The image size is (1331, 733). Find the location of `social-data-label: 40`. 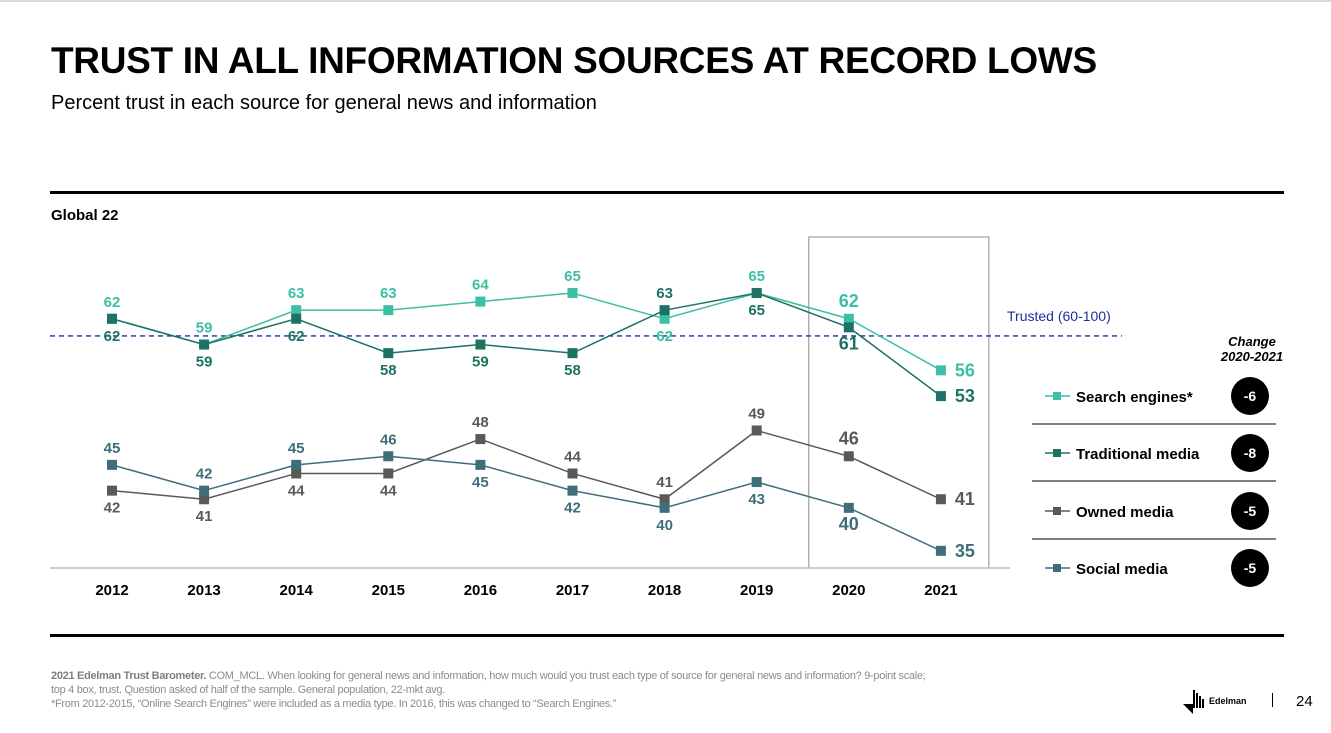

social-data-label: 40 is located at coordinates (849, 524).